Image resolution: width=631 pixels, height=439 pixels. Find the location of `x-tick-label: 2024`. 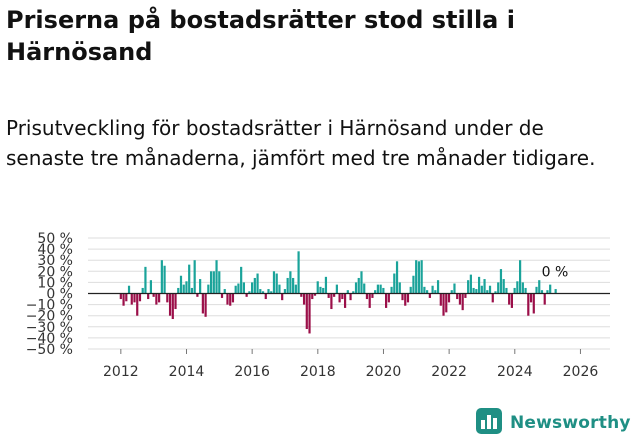

x-tick-label: 2024 is located at coordinates (515, 372).